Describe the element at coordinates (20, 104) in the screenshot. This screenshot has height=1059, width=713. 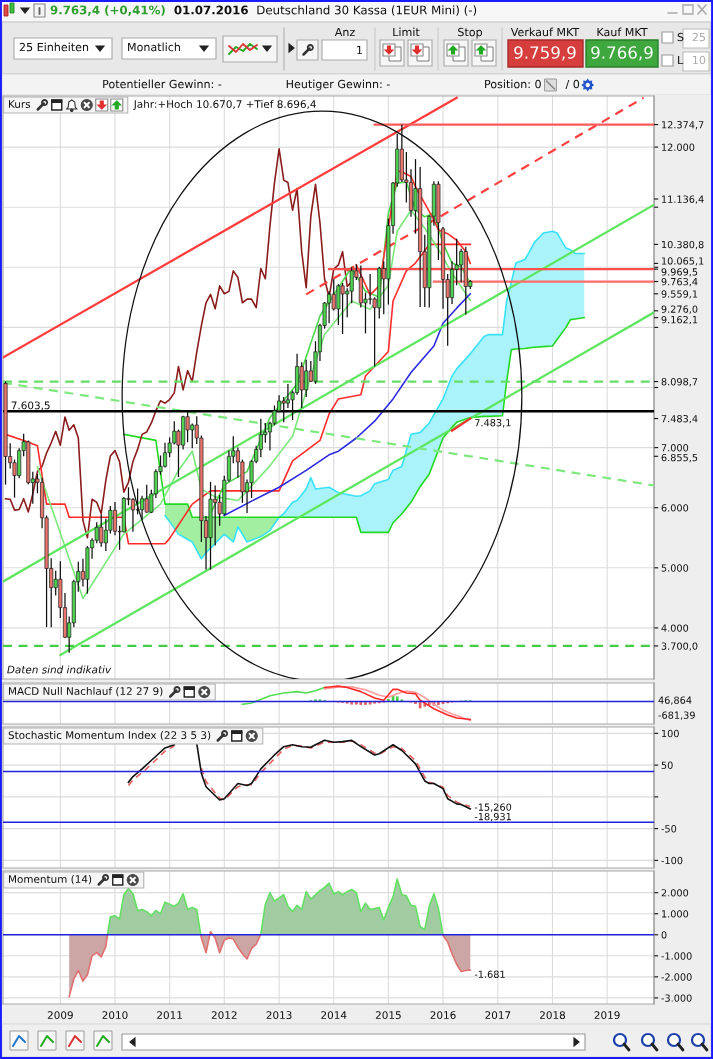
I see `chart-title: Kurs` at that location.